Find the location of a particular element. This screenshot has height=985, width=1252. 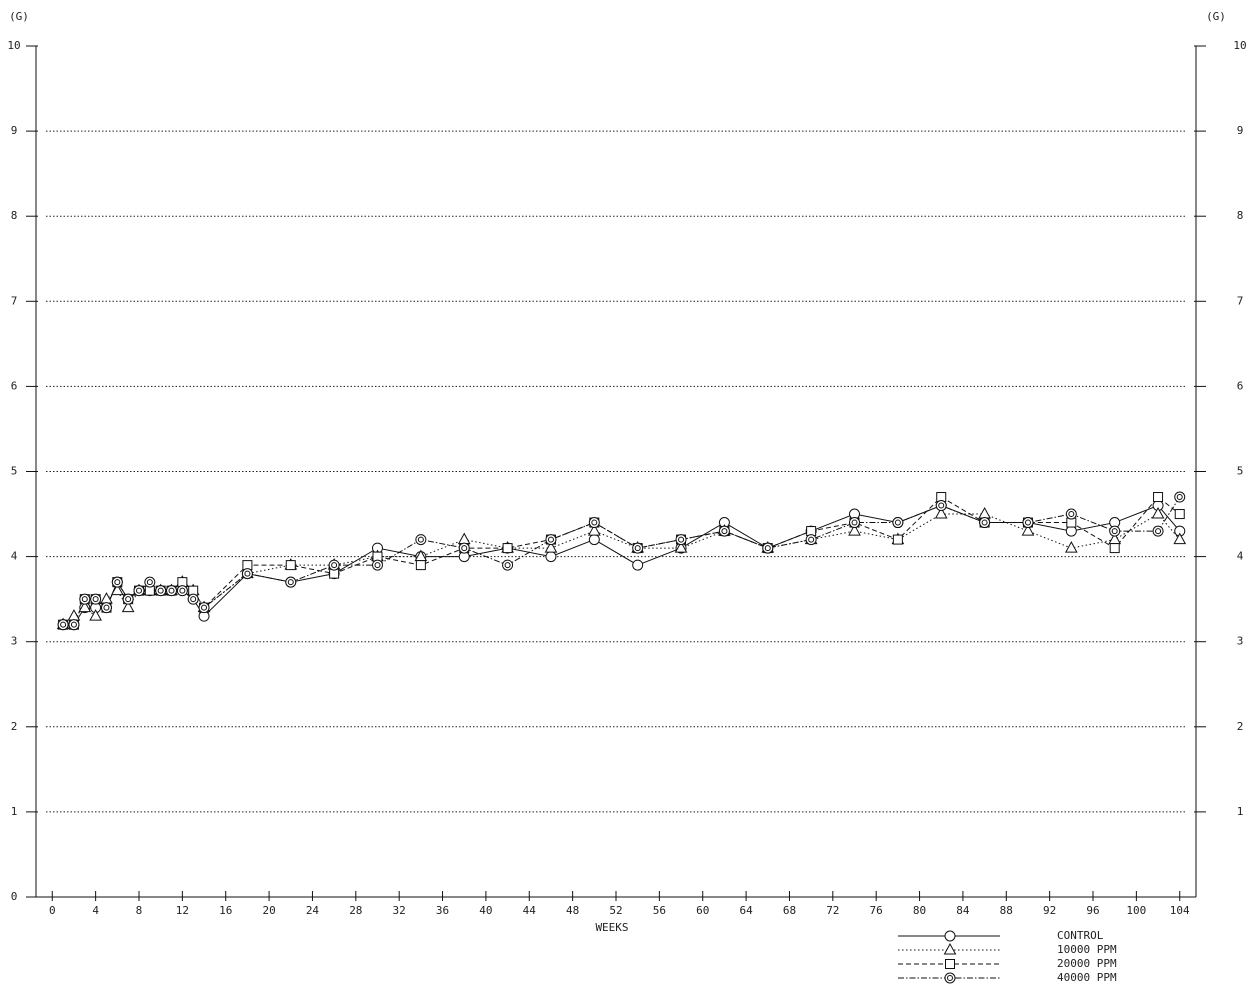

x-tick-label: 52 is located at coordinates (615, 910).